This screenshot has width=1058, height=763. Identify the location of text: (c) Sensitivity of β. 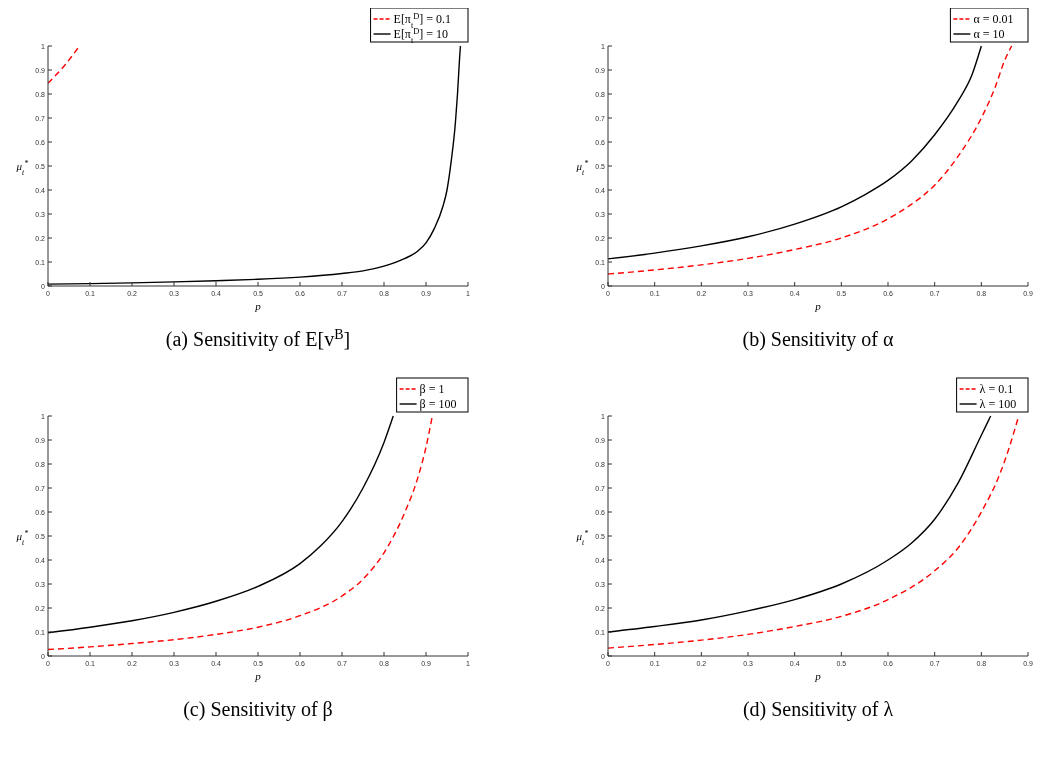
(258, 709).